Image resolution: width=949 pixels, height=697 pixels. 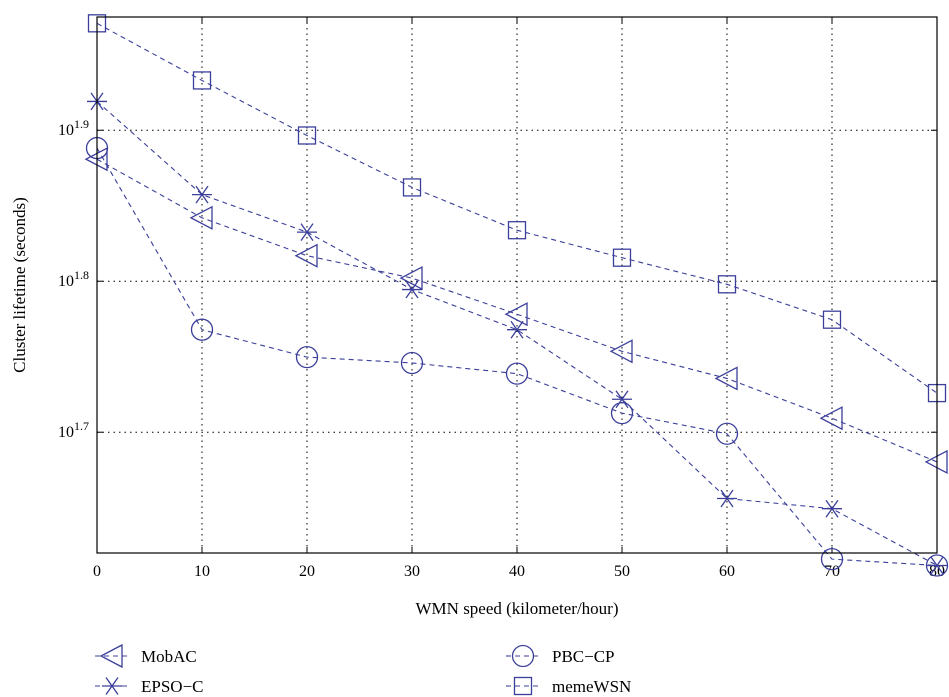 I want to click on legend-label: EPSO−C, so click(x=172, y=686).